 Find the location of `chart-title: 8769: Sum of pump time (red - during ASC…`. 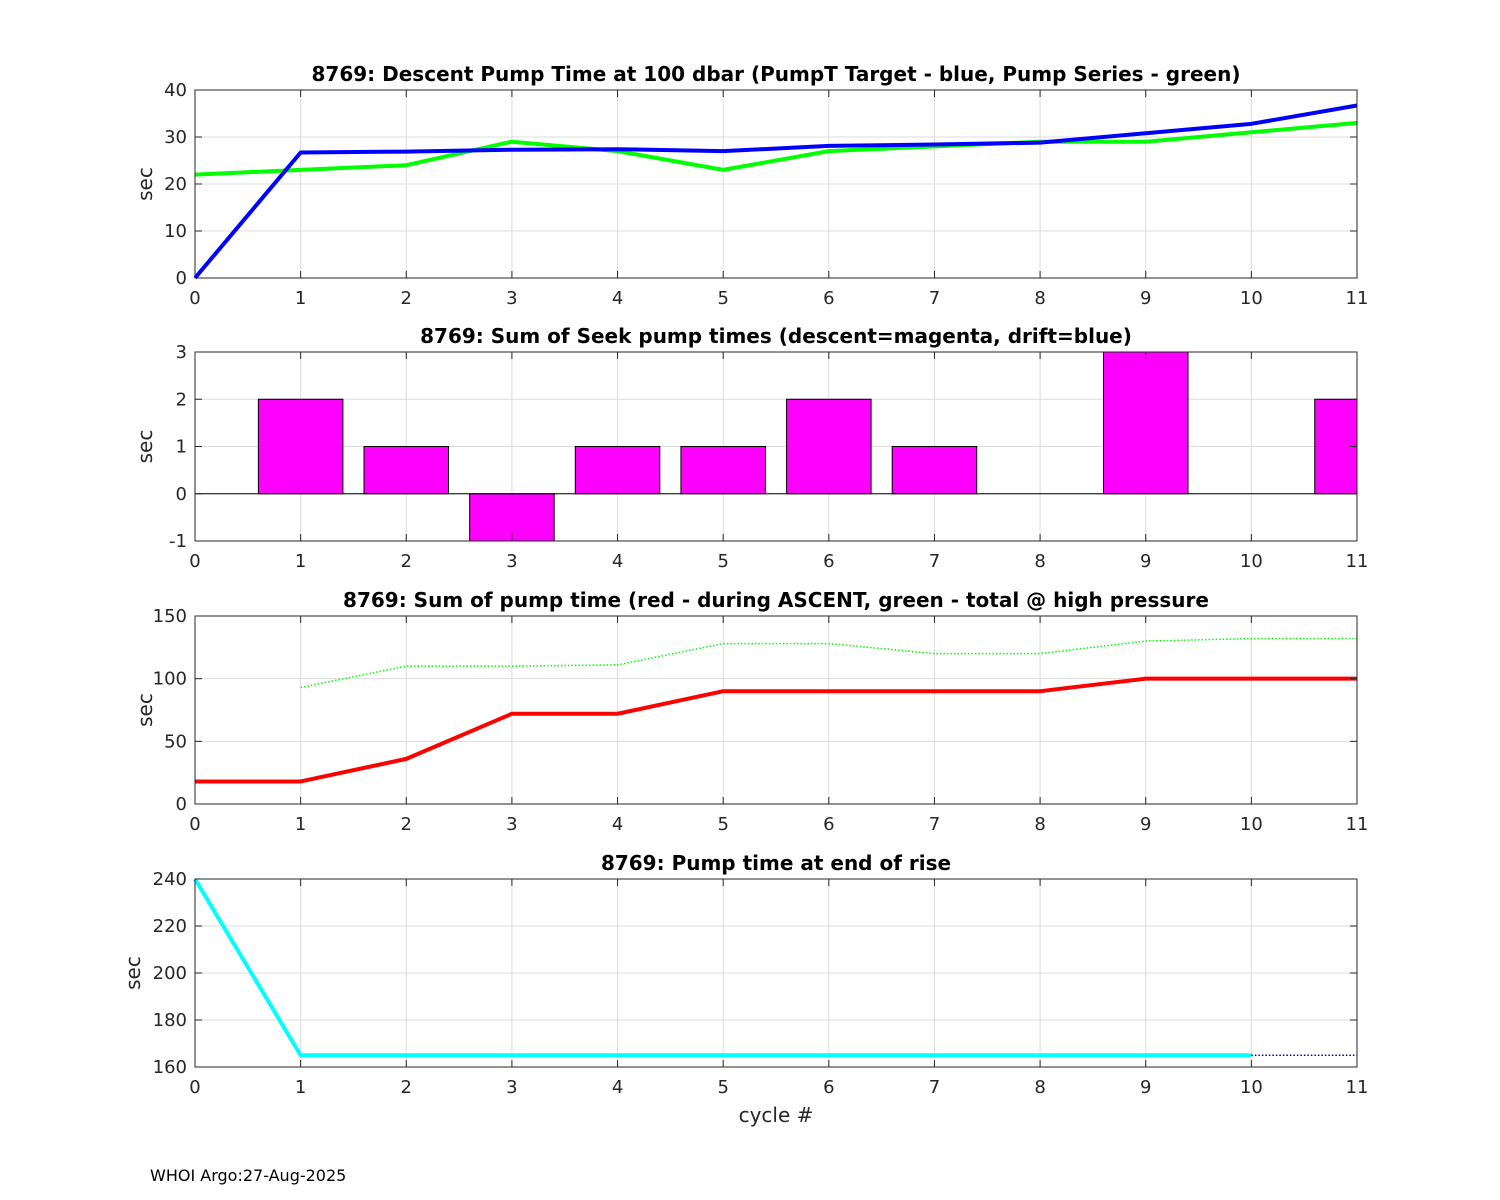

chart-title: 8769: Sum of pump time (red - during ASC… is located at coordinates (776, 600).